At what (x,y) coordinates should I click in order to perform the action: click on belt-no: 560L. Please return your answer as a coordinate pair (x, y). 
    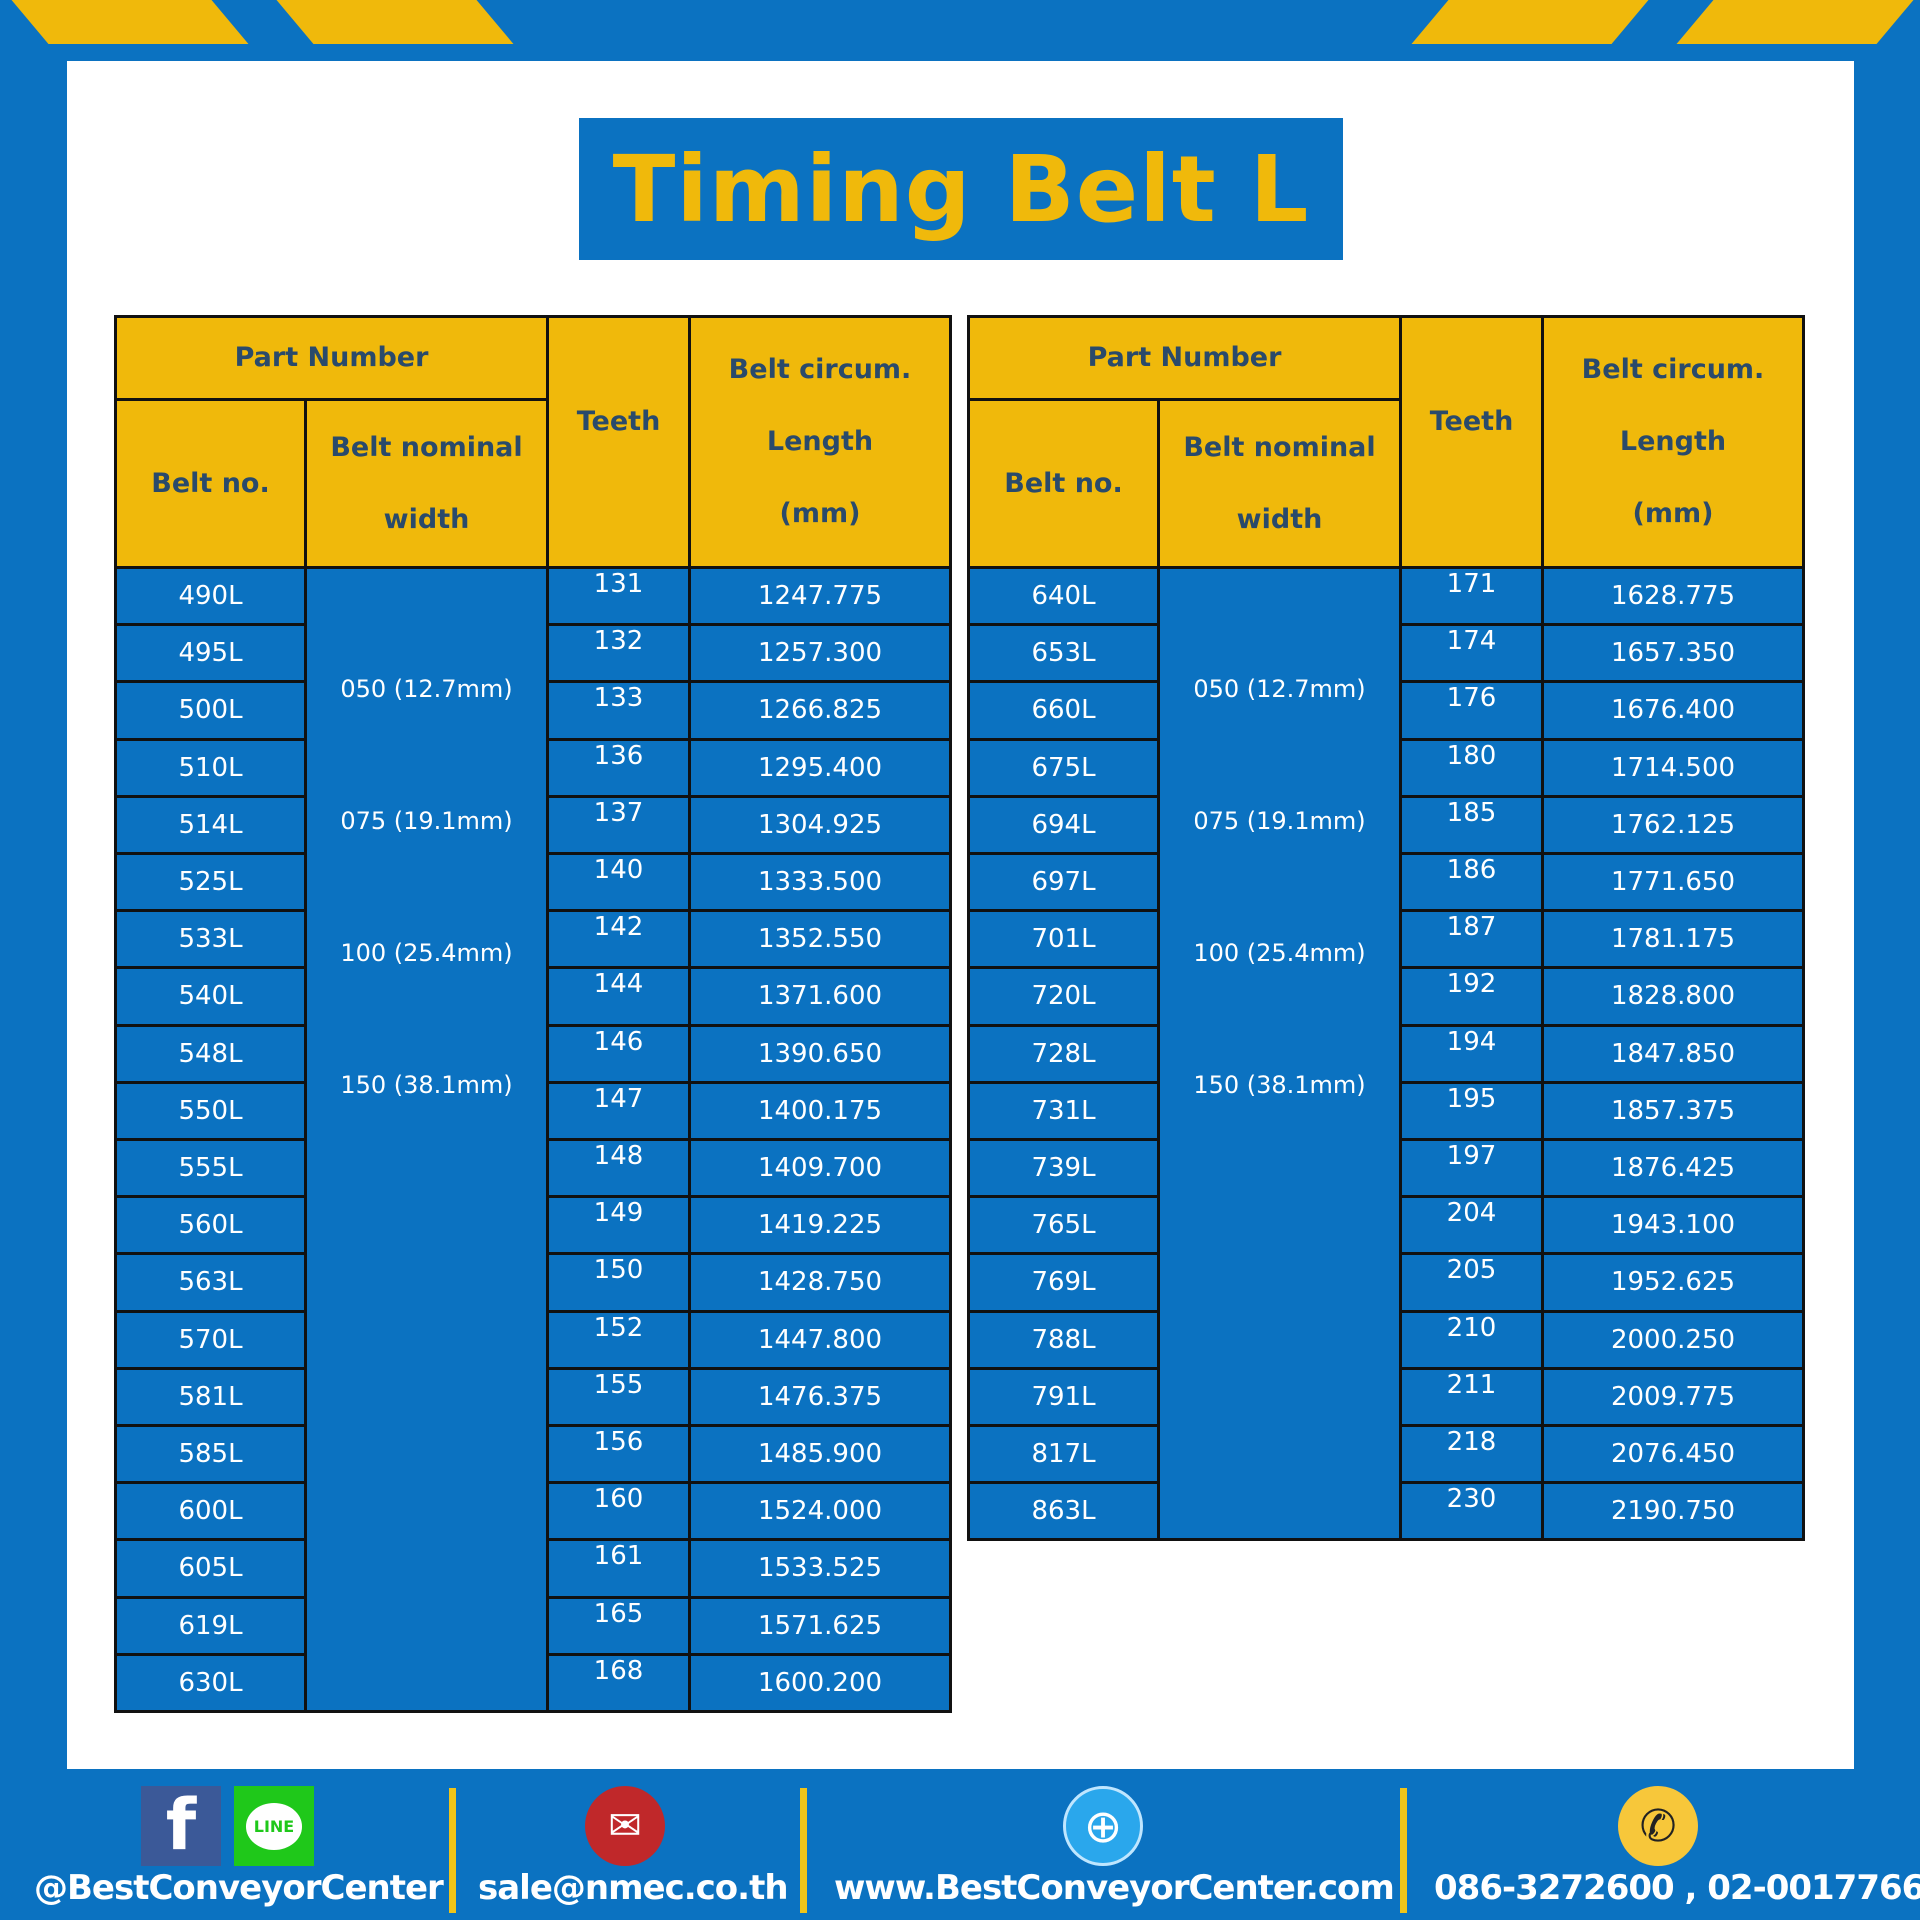
    Looking at the image, I should click on (210, 1225).